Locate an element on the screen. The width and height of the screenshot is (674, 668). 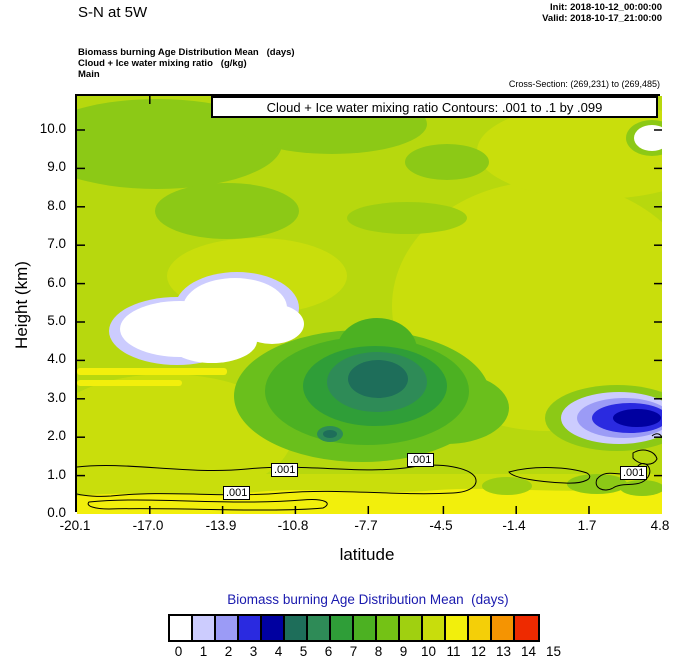
colorbar-value: 13 is located at coordinates (503, 651).